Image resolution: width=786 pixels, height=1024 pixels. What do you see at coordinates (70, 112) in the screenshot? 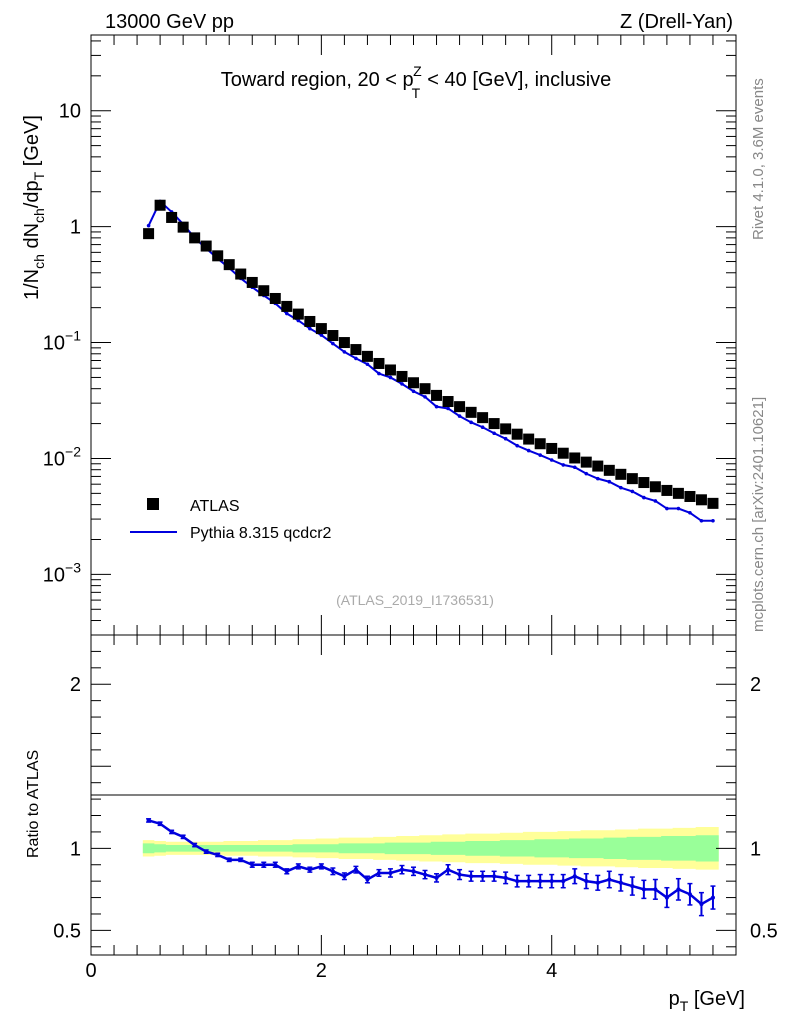
I see `y-tick-label: 10` at bounding box center [70, 112].